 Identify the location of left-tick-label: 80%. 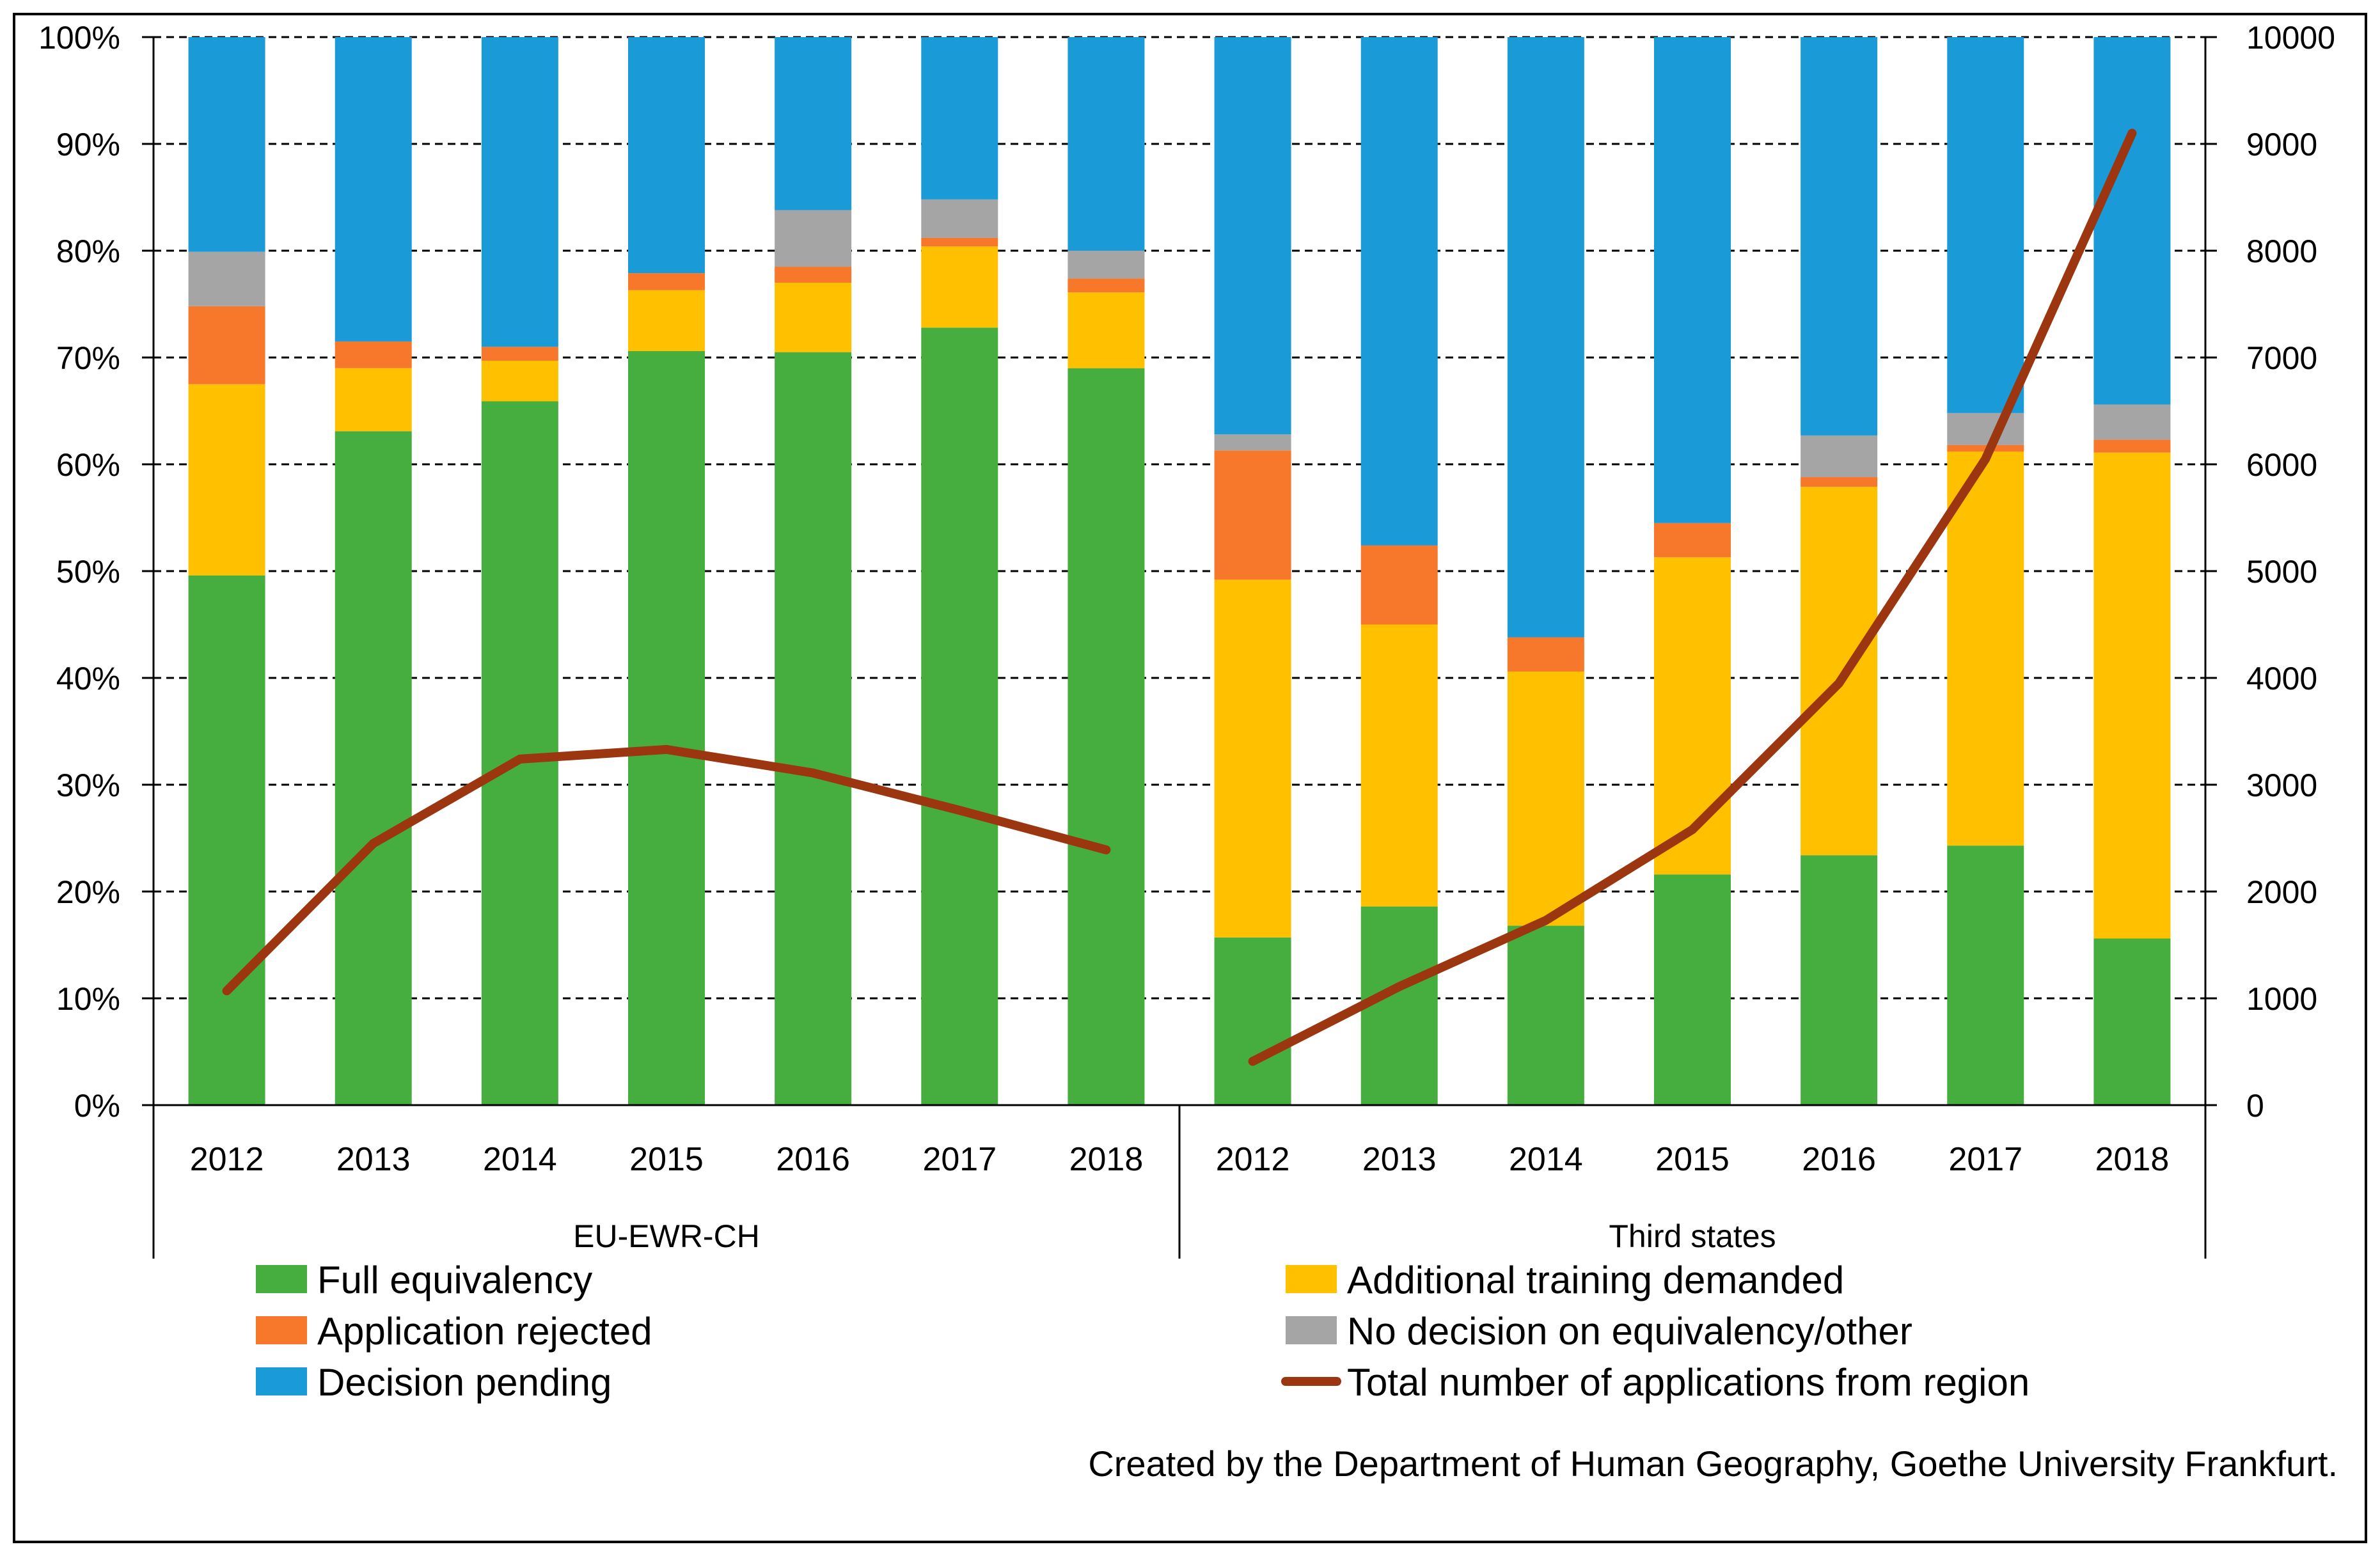
(88, 251).